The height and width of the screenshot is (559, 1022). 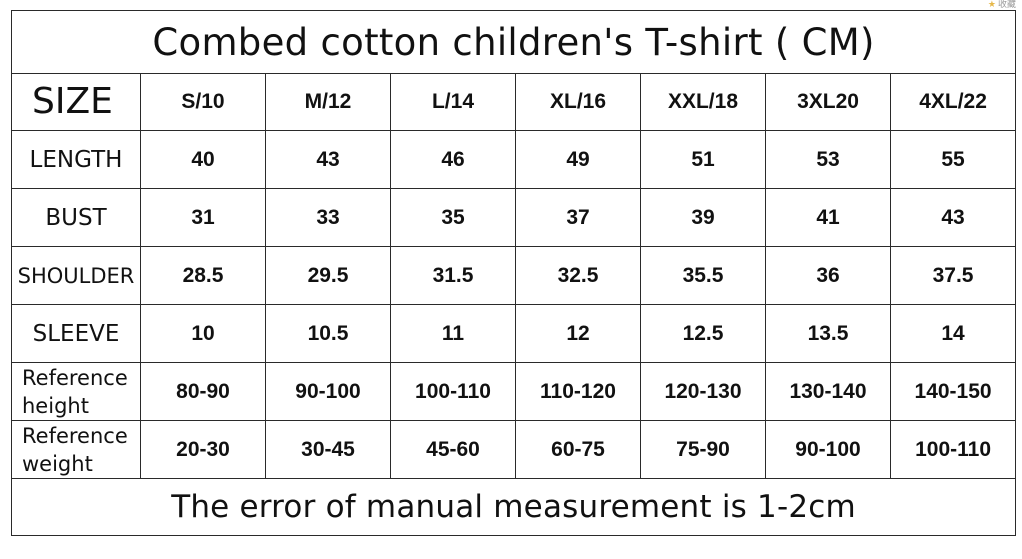 I want to click on table-cell: 33, so click(x=328, y=217).